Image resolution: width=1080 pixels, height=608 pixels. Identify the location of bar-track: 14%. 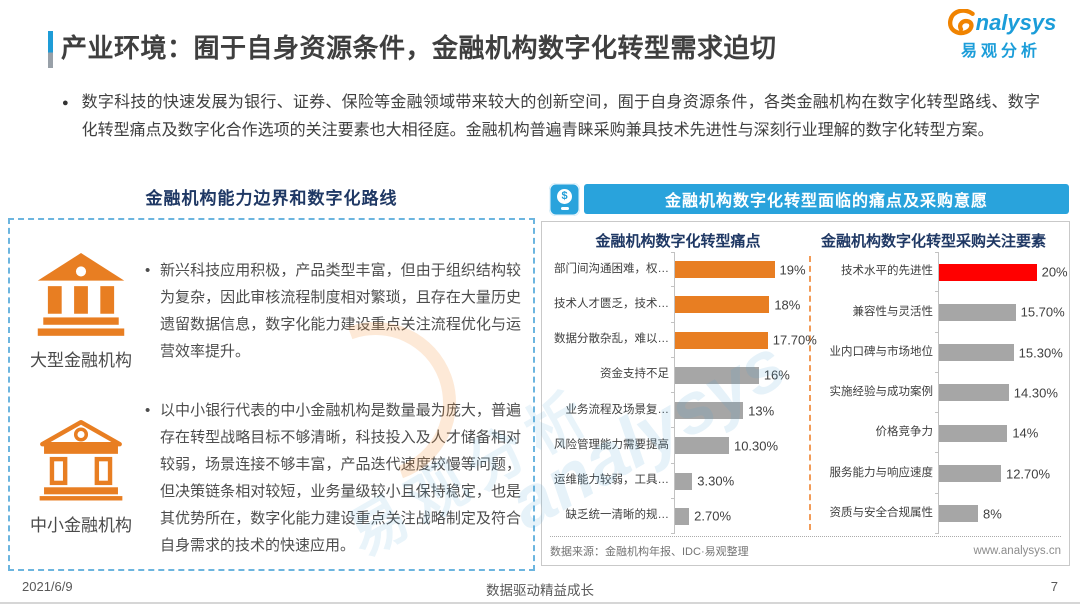
(998, 433).